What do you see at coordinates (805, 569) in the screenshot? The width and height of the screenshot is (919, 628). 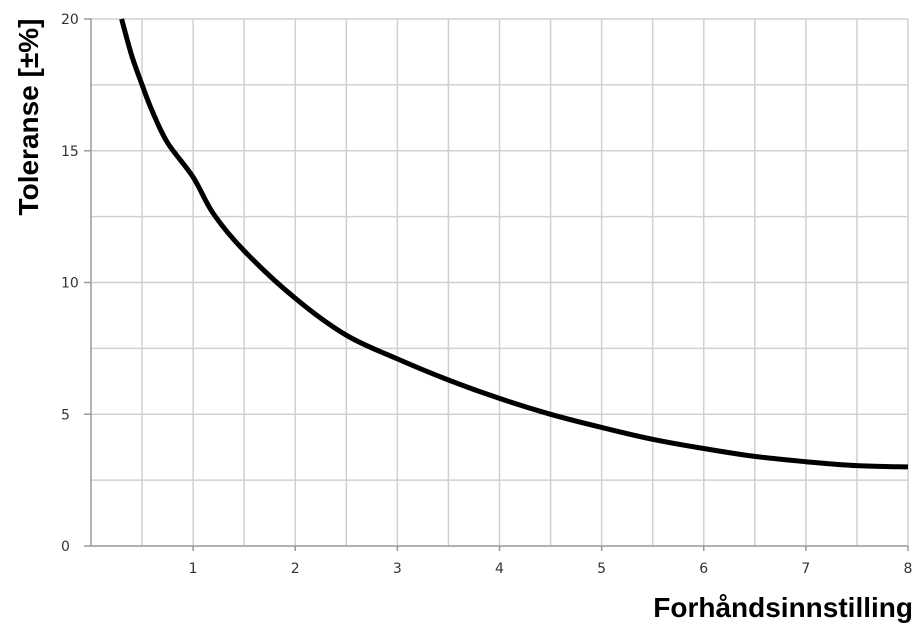 I see `x-tick-label: 7` at bounding box center [805, 569].